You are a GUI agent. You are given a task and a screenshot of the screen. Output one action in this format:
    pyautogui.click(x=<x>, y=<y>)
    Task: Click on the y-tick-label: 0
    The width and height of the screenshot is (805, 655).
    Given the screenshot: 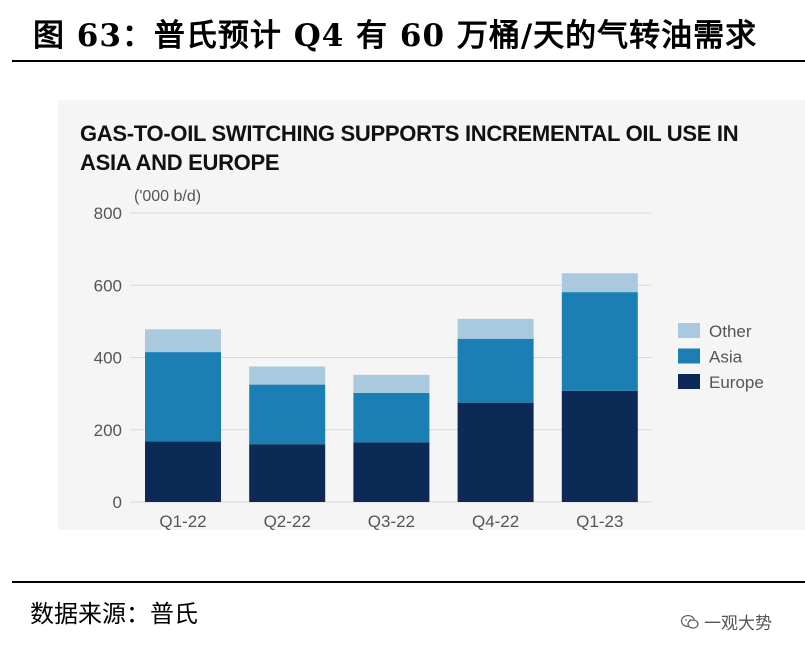 What is the action you would take?
    pyautogui.click(x=117, y=502)
    